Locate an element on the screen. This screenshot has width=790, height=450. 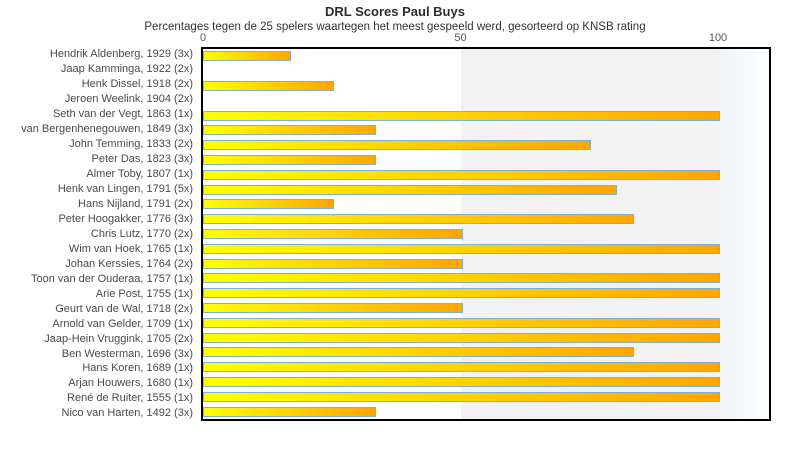
x-tick-label: 100 is located at coordinates (718, 38).